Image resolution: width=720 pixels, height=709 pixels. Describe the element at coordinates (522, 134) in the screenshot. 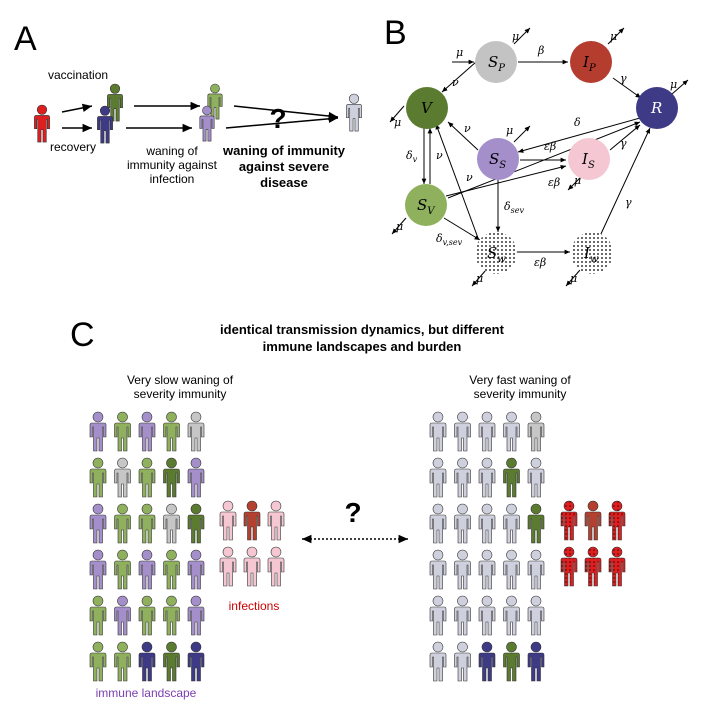

I see `outflow-SS` at that location.